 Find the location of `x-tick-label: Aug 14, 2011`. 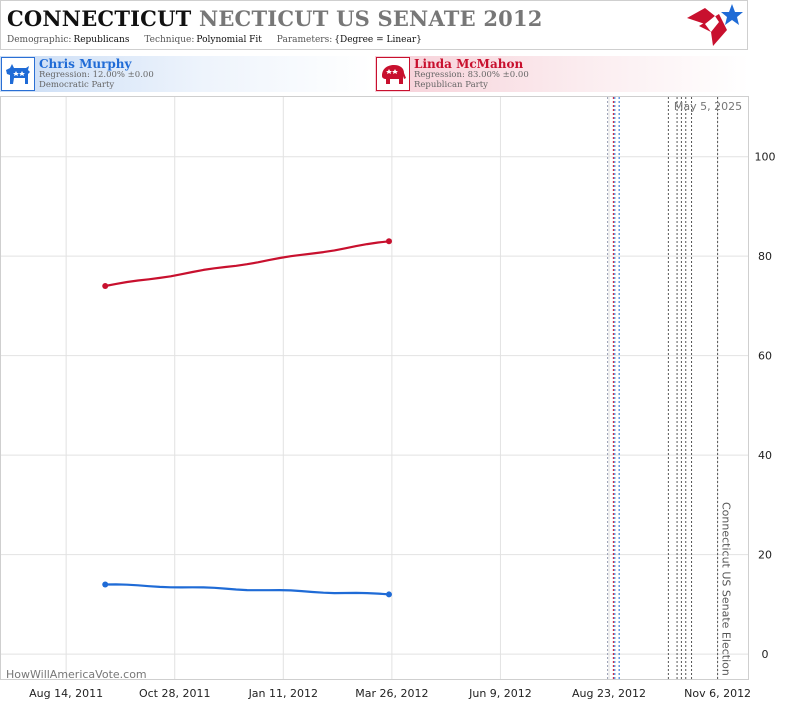

x-tick-label: Aug 14, 2011 is located at coordinates (66, 693).